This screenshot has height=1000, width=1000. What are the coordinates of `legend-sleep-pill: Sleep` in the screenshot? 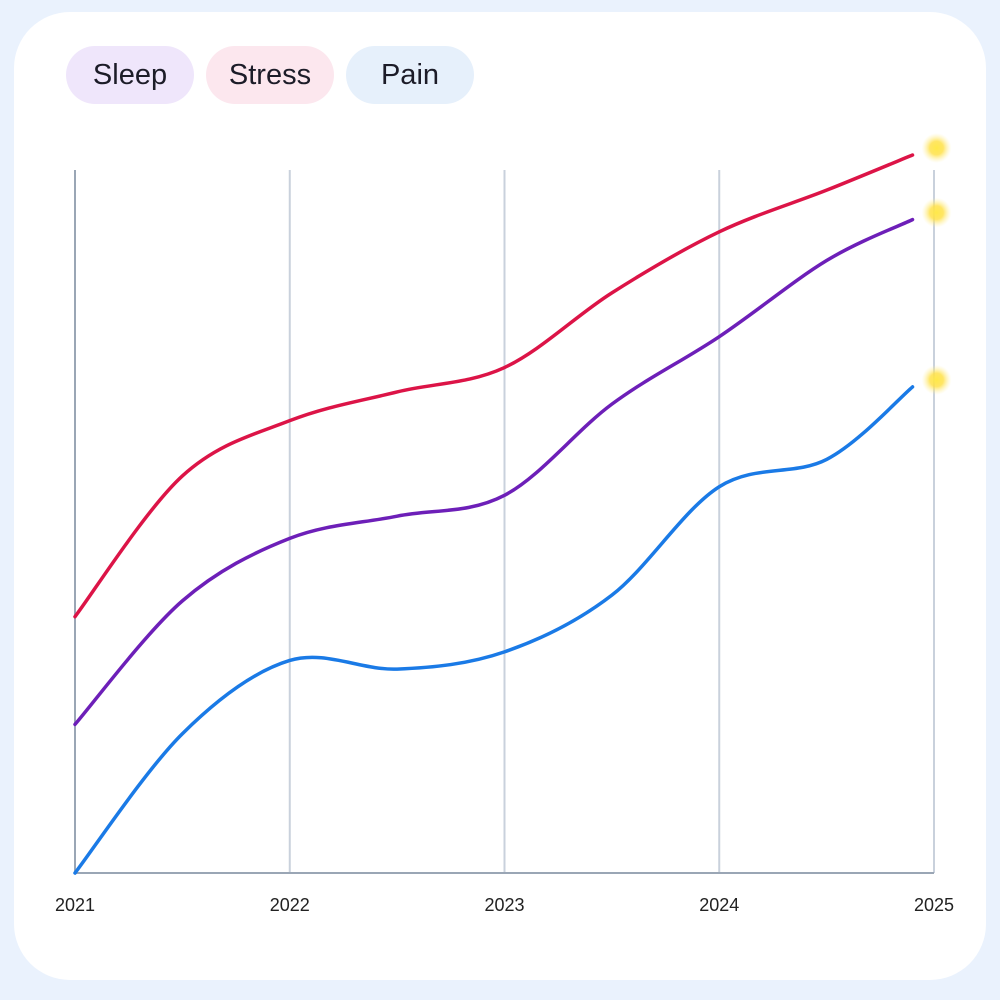 It's located at (130, 75).